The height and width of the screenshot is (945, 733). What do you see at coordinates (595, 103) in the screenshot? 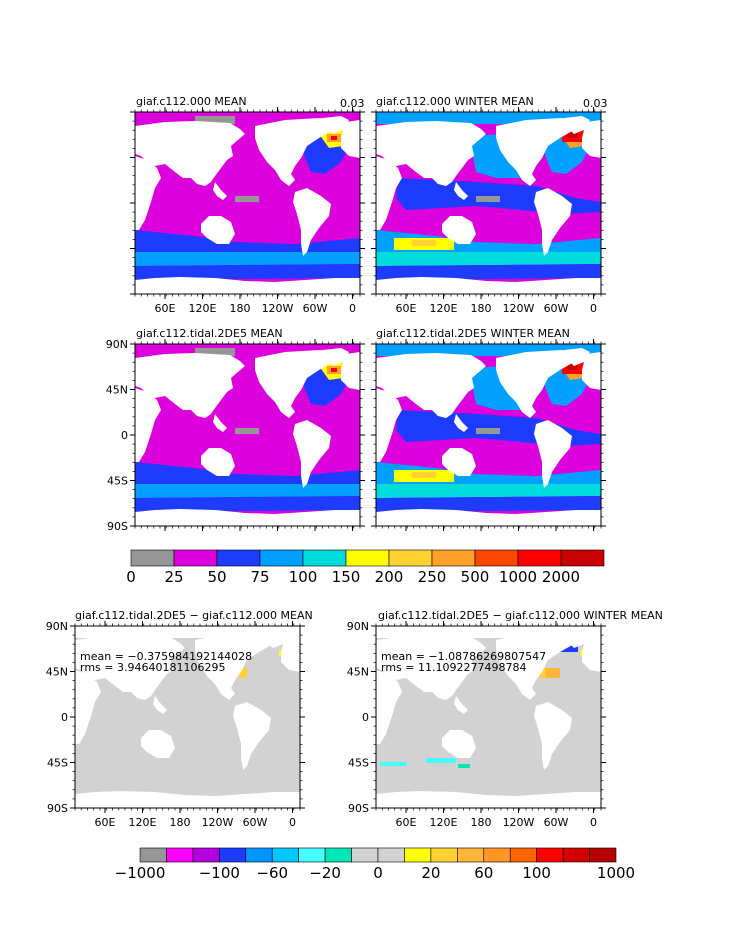
I see `panel-units-2: 0.03` at bounding box center [595, 103].